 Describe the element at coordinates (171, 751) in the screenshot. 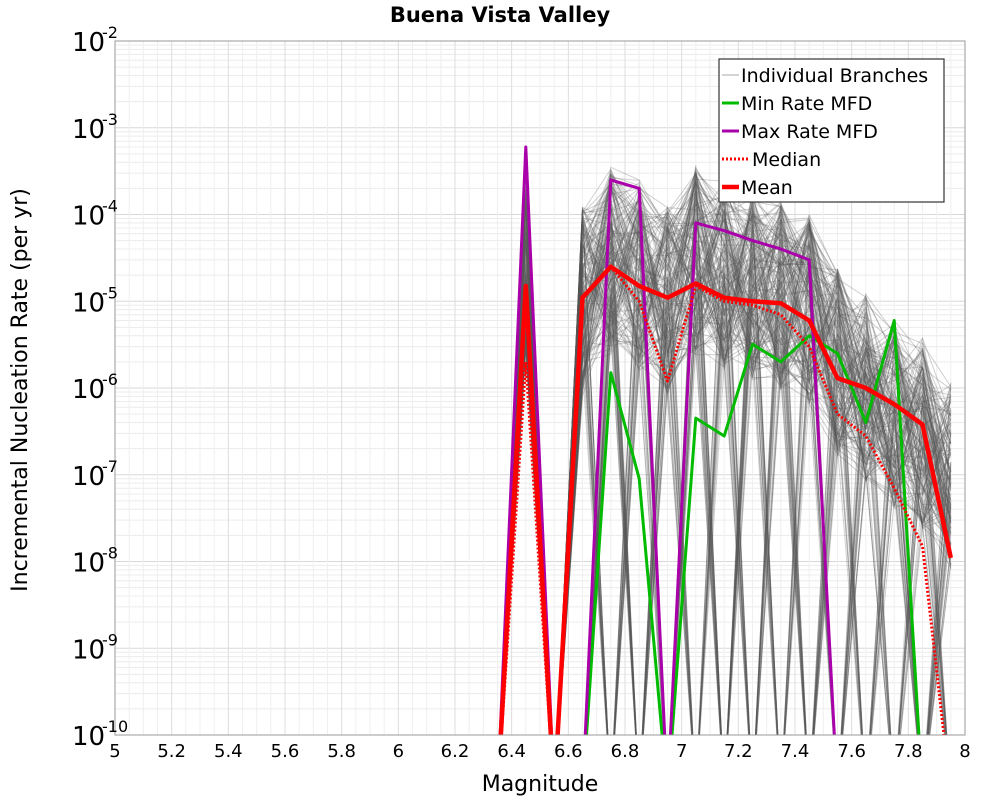

I see `x-tick-label: 5.2` at that location.